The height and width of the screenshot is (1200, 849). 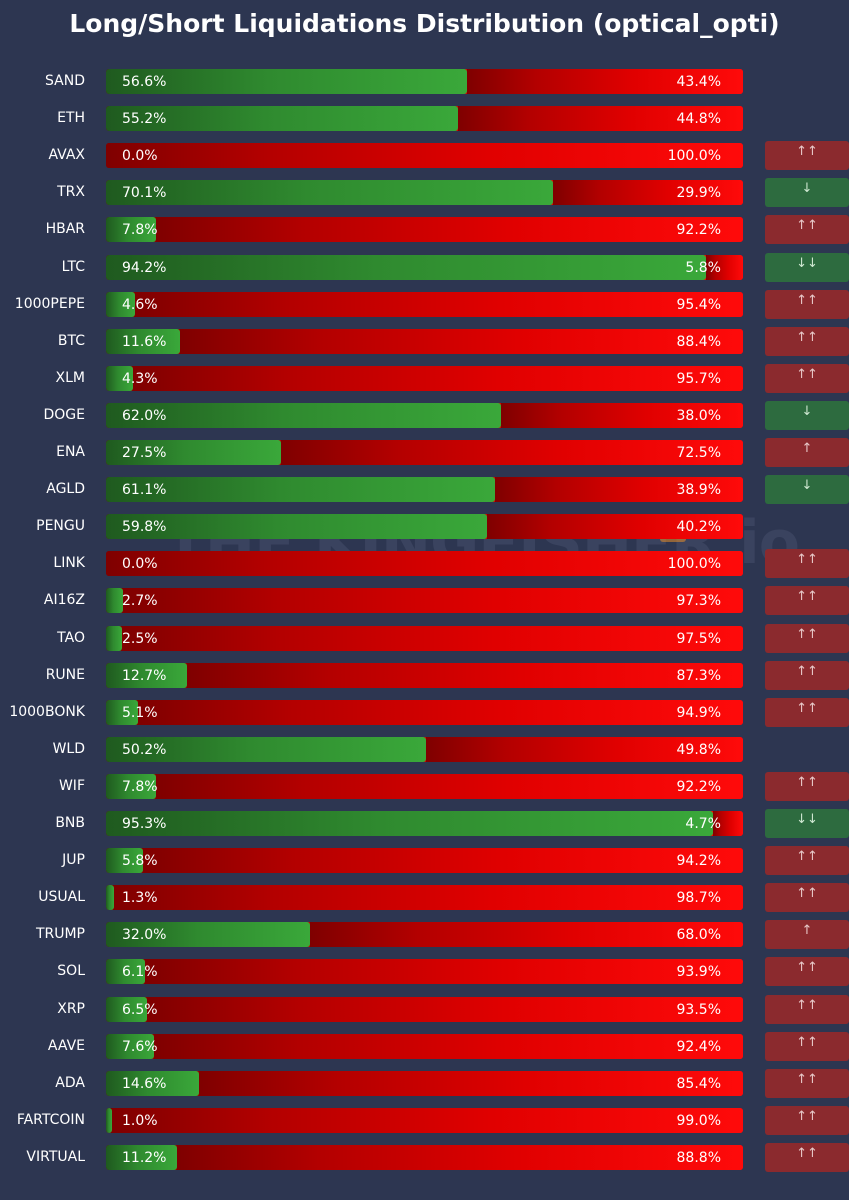 What do you see at coordinates (698, 1158) in the screenshot?
I see `short-percent-label: 88.8%` at bounding box center [698, 1158].